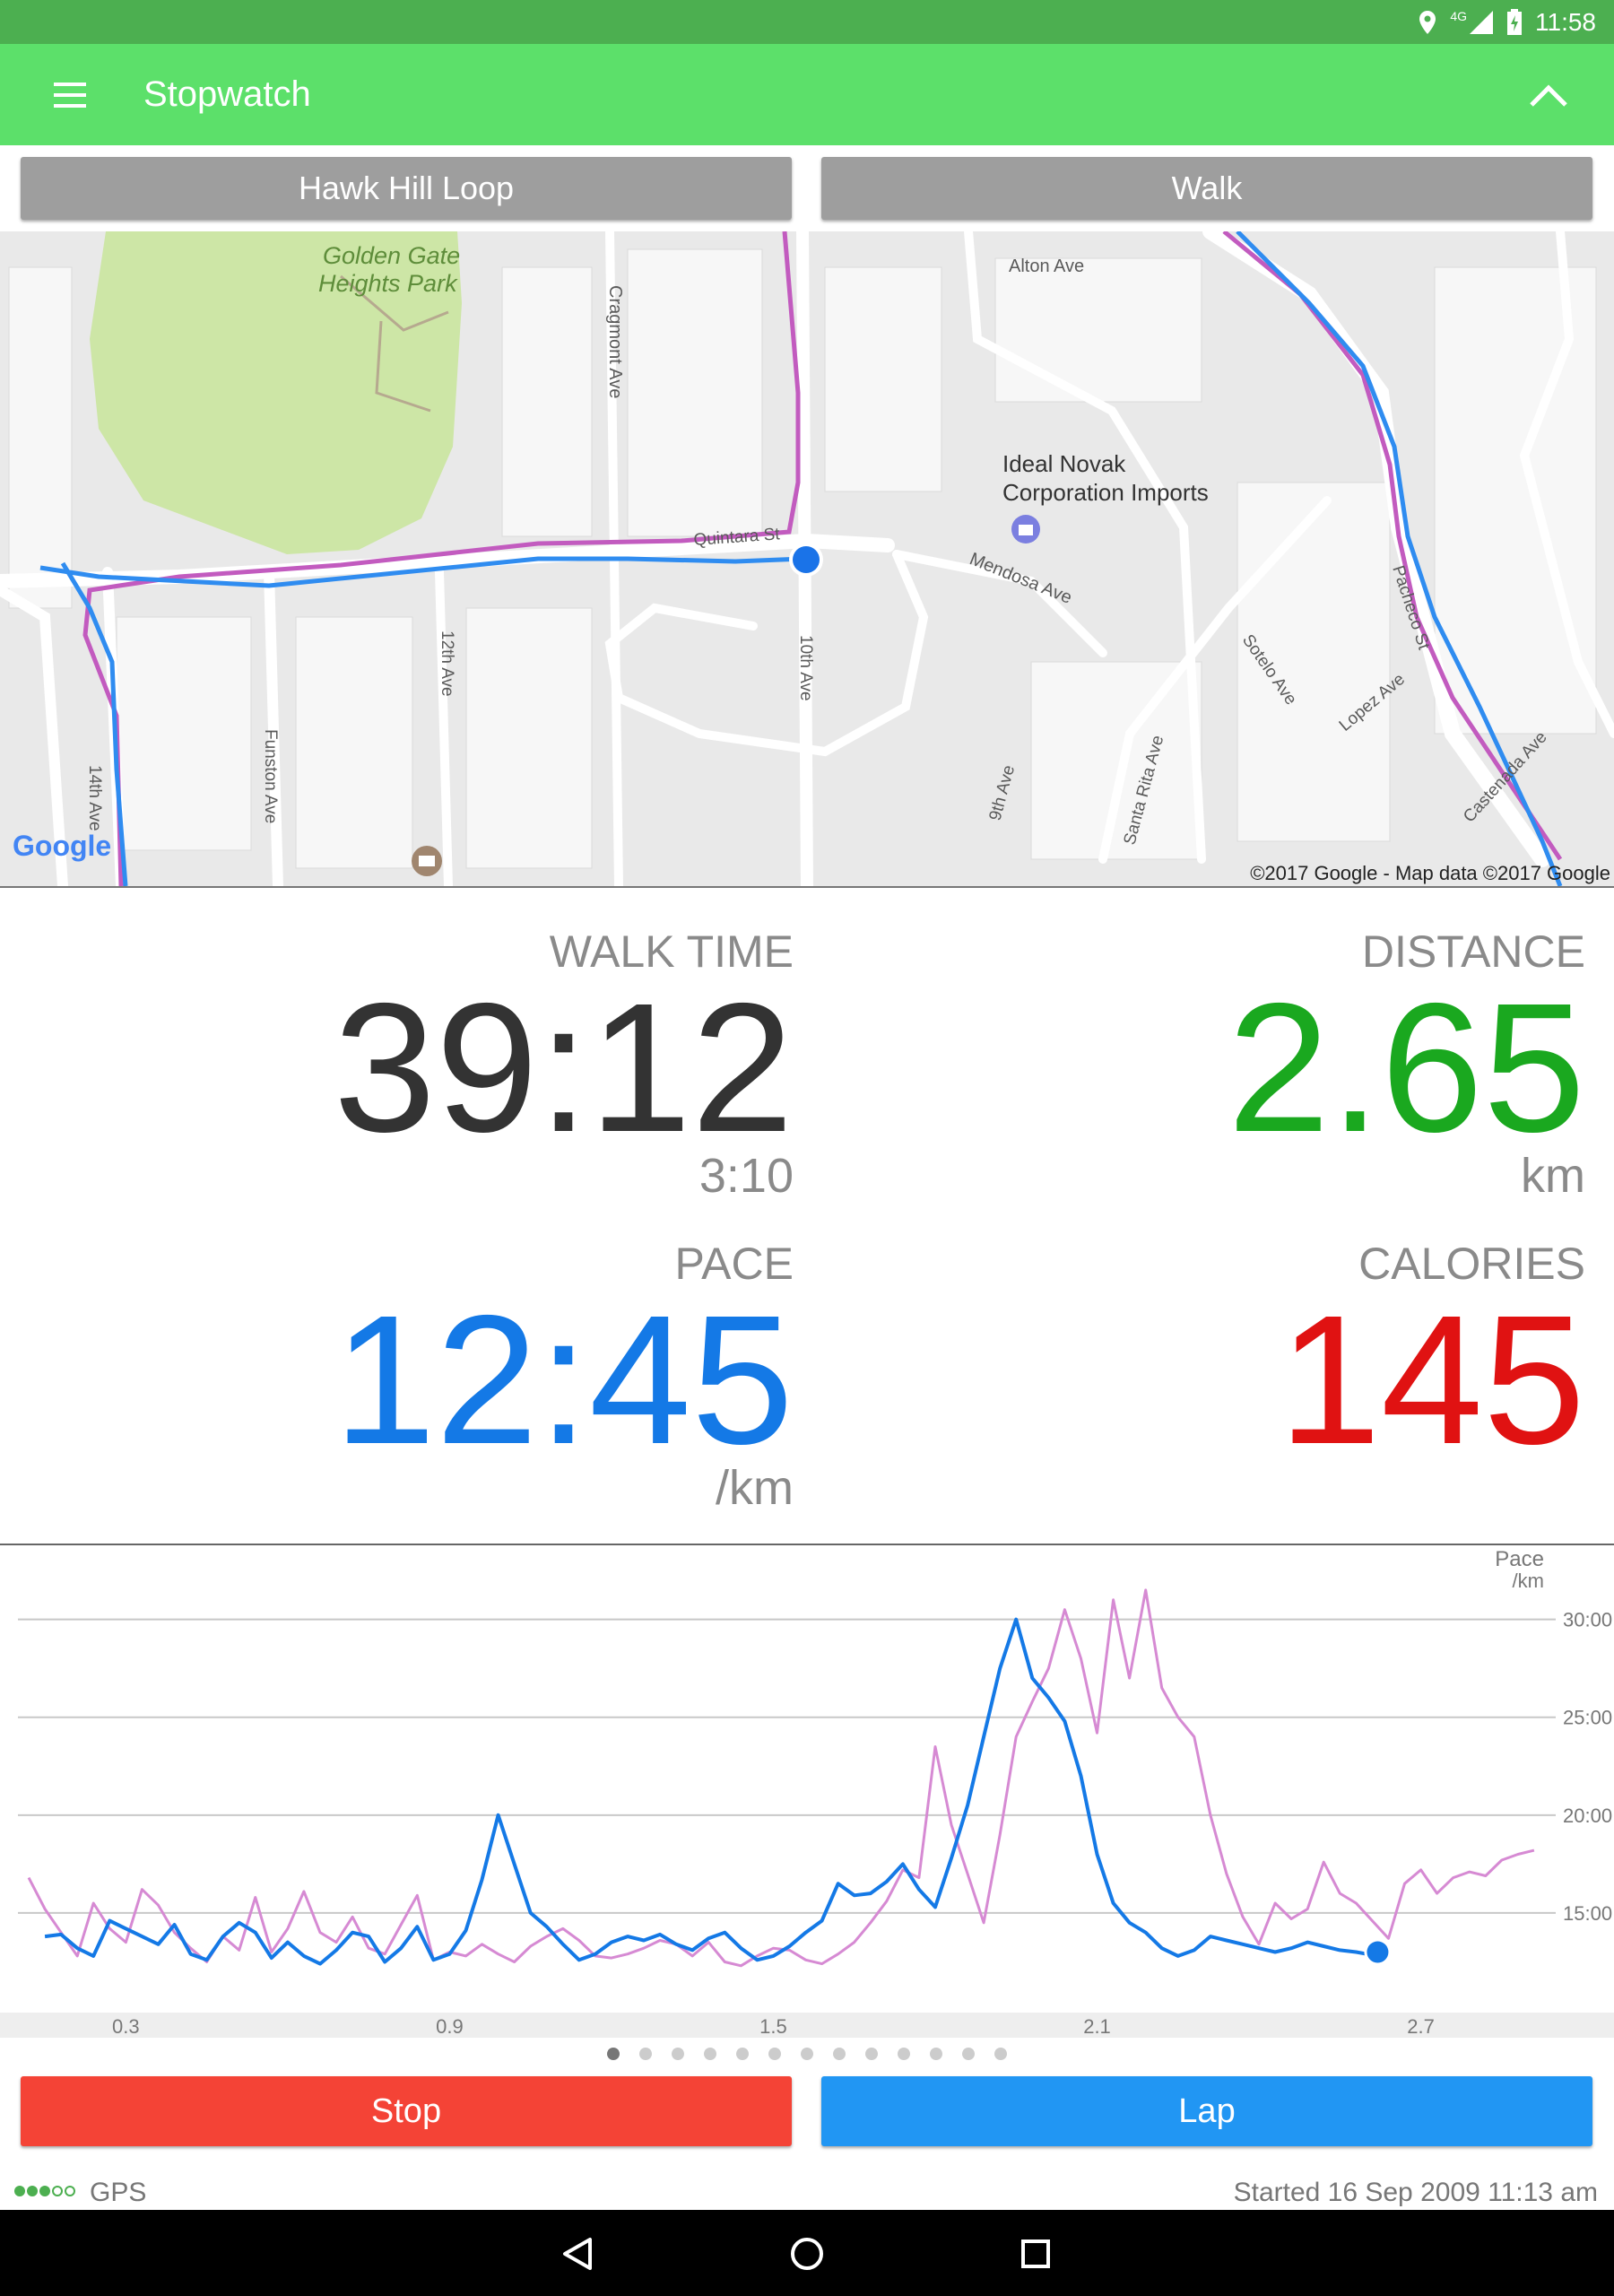 The height and width of the screenshot is (2296, 1614). I want to click on map-label-park-1: Golden Gate Heights Park, so click(389, 269).